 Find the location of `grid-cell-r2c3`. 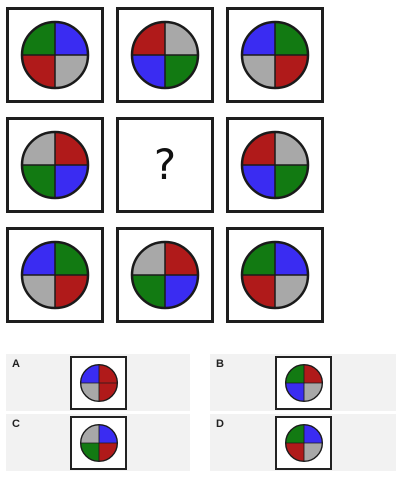

grid-cell-r2c3 is located at coordinates (275, 165).